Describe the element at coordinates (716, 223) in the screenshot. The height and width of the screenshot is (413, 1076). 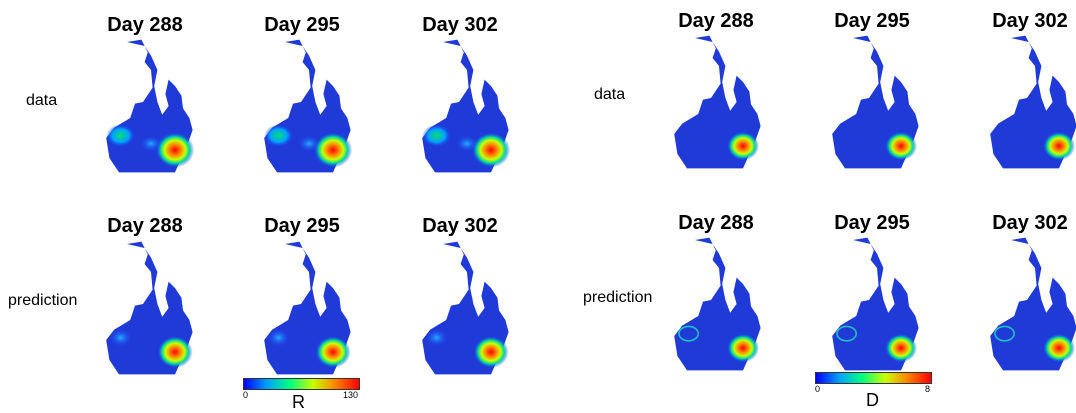
I see `title-right-day288-prediction: Day 288` at that location.